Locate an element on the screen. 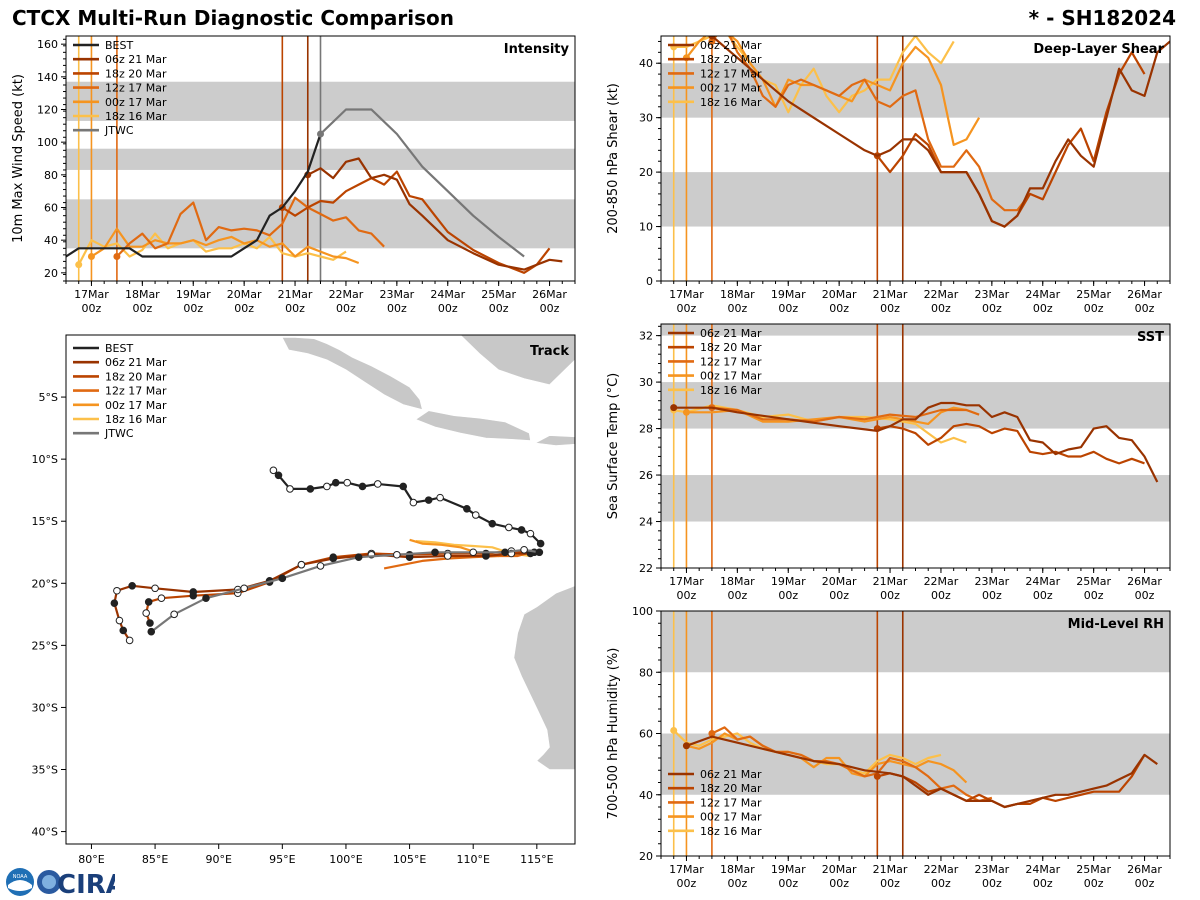 The image size is (1200, 900). y-tick-label: 15°S is located at coordinates (45, 521).